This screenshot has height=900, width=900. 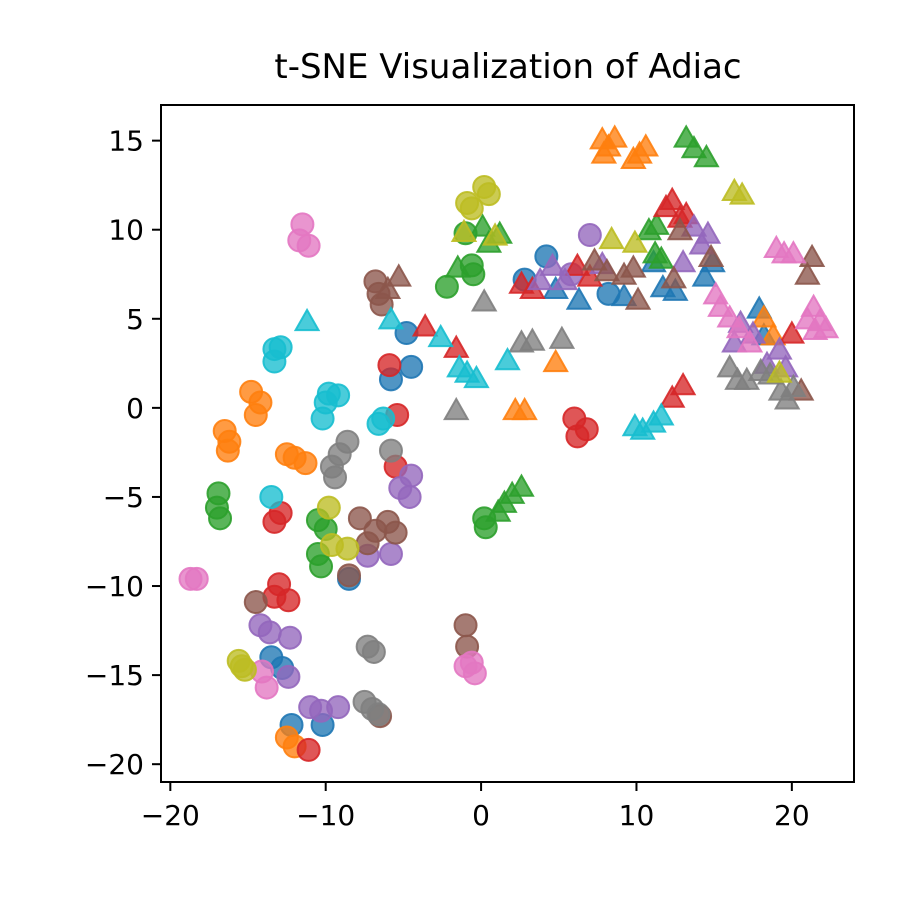 What do you see at coordinates (792, 815) in the screenshot?
I see `x-tick-label: 20` at bounding box center [792, 815].